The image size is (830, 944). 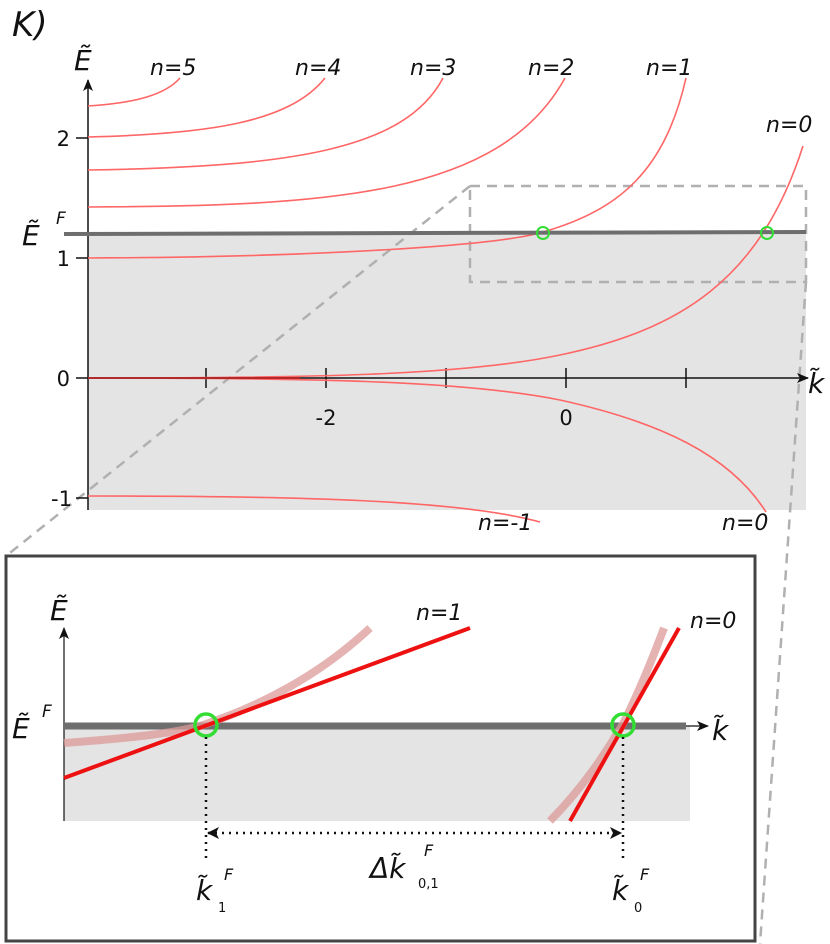 What do you see at coordinates (439, 613) in the screenshot?
I see `inset-band-label-n1: n=1` at bounding box center [439, 613].